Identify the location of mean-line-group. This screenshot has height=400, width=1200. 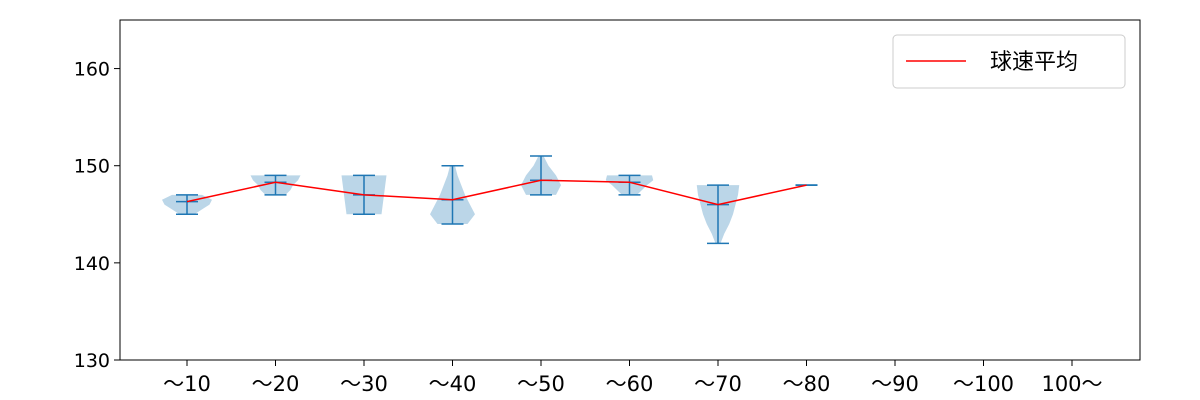
(496, 192).